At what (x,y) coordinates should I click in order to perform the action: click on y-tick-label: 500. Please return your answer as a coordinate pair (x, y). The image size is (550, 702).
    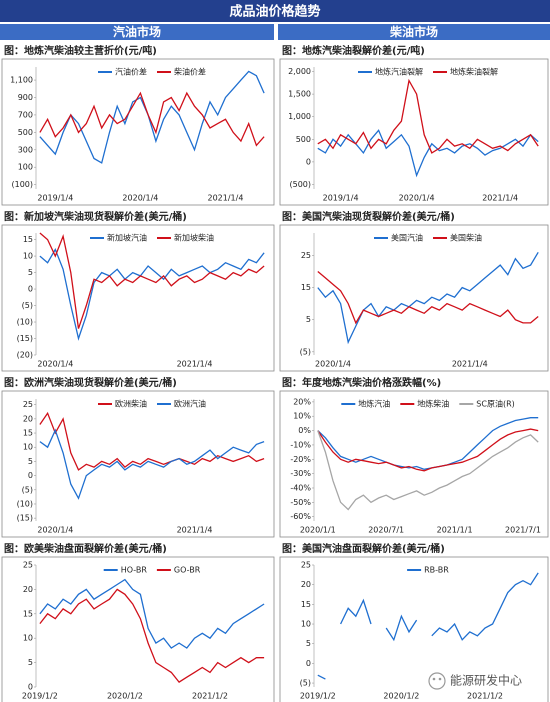
    Looking at the image, I should click on (303, 139).